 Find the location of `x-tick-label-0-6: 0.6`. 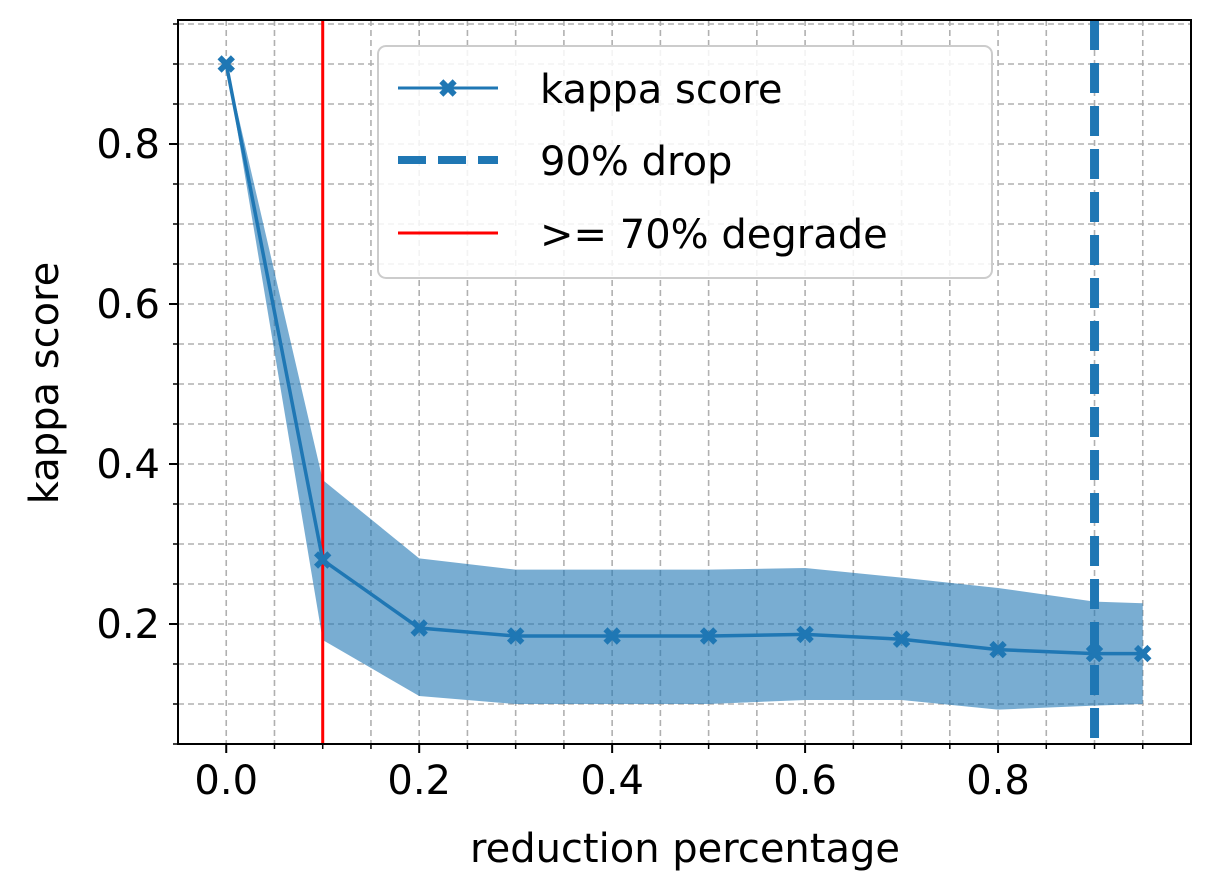

x-tick-label-0-6: 0.6 is located at coordinates (805, 781).